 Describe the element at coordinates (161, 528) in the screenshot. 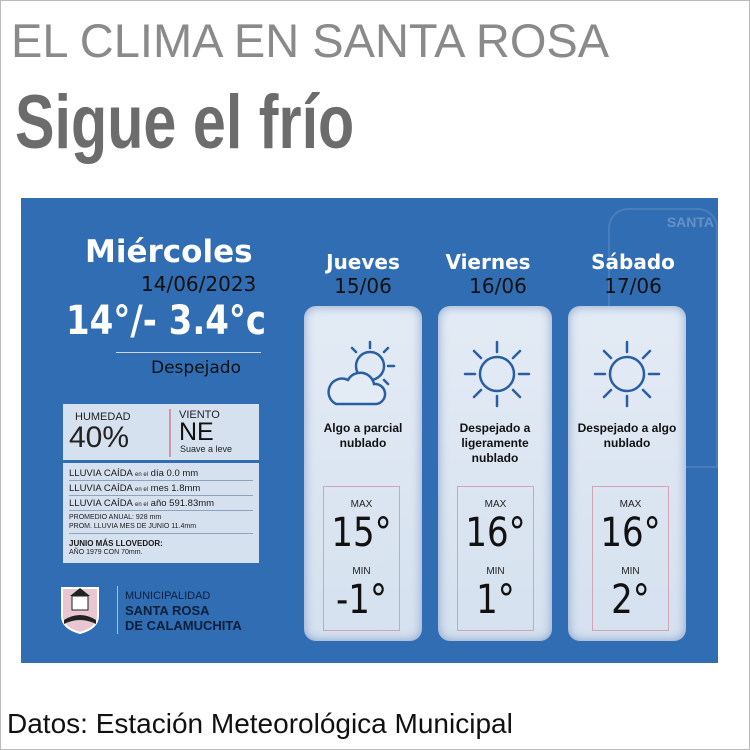

I see `june-average: PROM. LLUVIA MES DE JUNIO 11.4mm` at that location.